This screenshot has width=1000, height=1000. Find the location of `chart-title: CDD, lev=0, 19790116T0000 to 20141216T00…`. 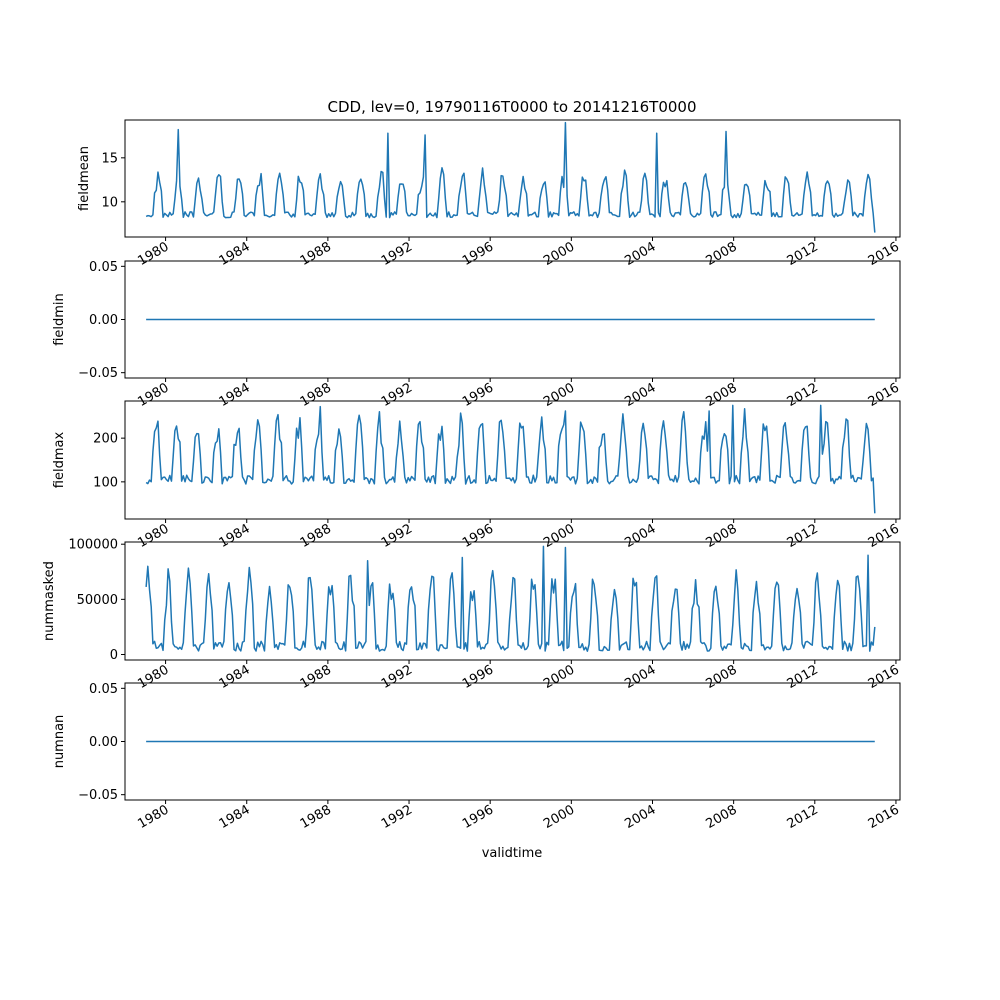

chart-title: CDD, lev=0, 19790116T0000 to 20141216T00… is located at coordinates (512, 107).